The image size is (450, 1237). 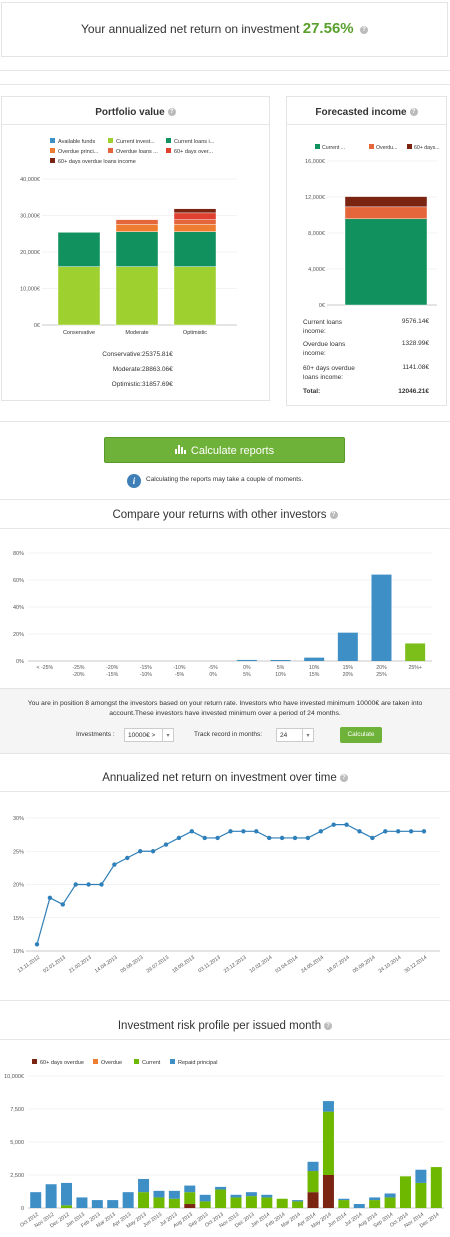 What do you see at coordinates (22, 1209) in the screenshot?
I see `y-tick-label: 0` at bounding box center [22, 1209].